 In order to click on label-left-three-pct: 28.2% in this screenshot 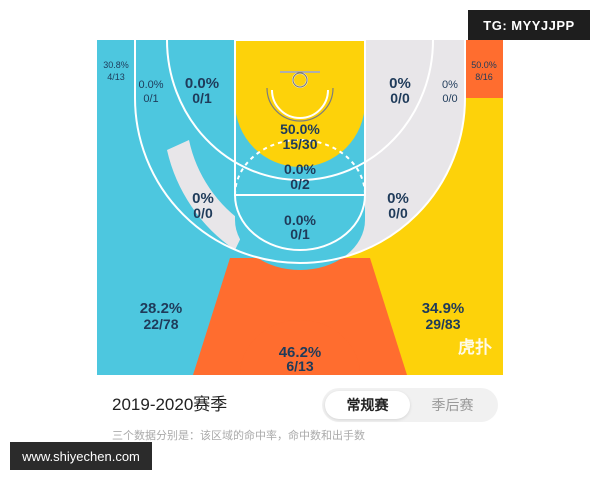, I will do `click(161, 308)`.